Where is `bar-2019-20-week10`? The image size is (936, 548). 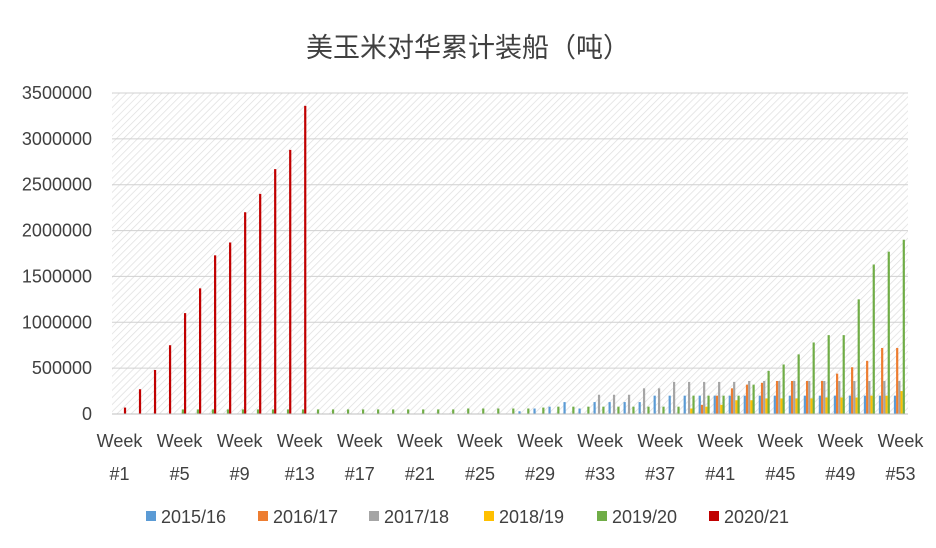
bar-2019-20-week10 is located at coordinates (258, 411).